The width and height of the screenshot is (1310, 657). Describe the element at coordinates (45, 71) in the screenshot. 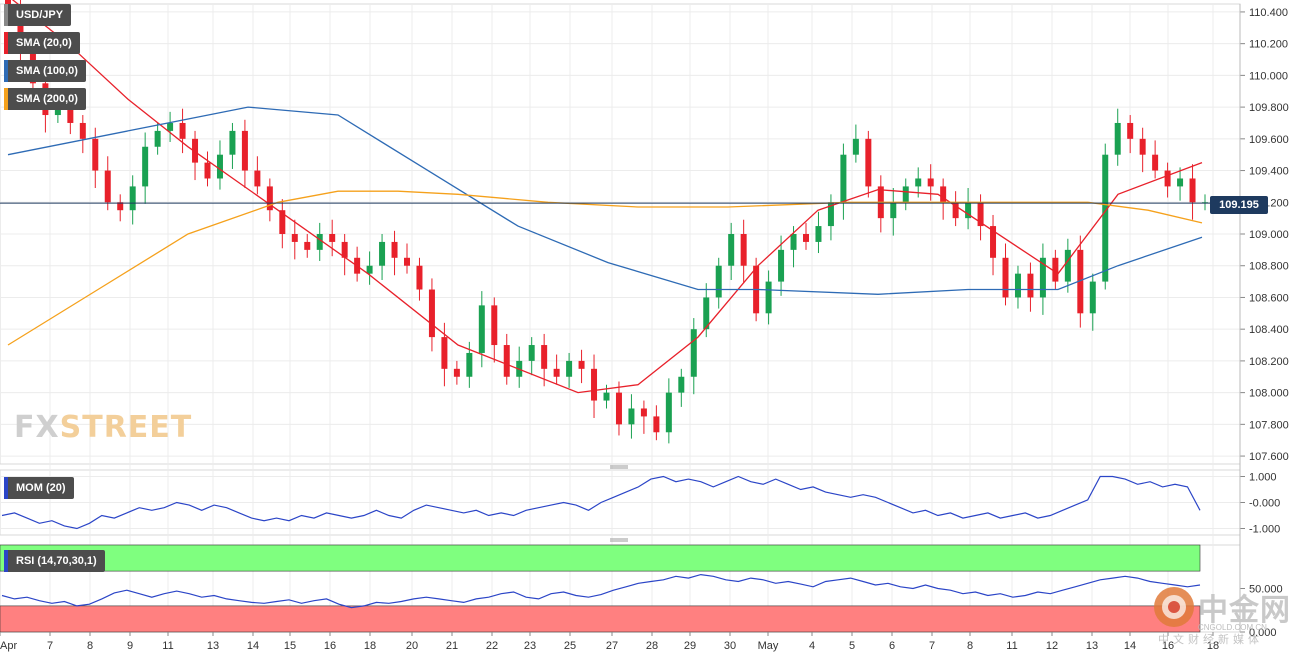

I see `sma100-tag: SMA (100,0)` at that location.